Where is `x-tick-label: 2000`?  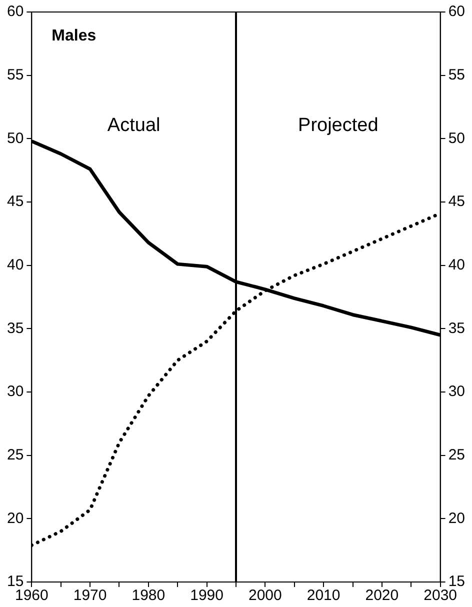
x-tick-label: 2000 is located at coordinates (265, 595).